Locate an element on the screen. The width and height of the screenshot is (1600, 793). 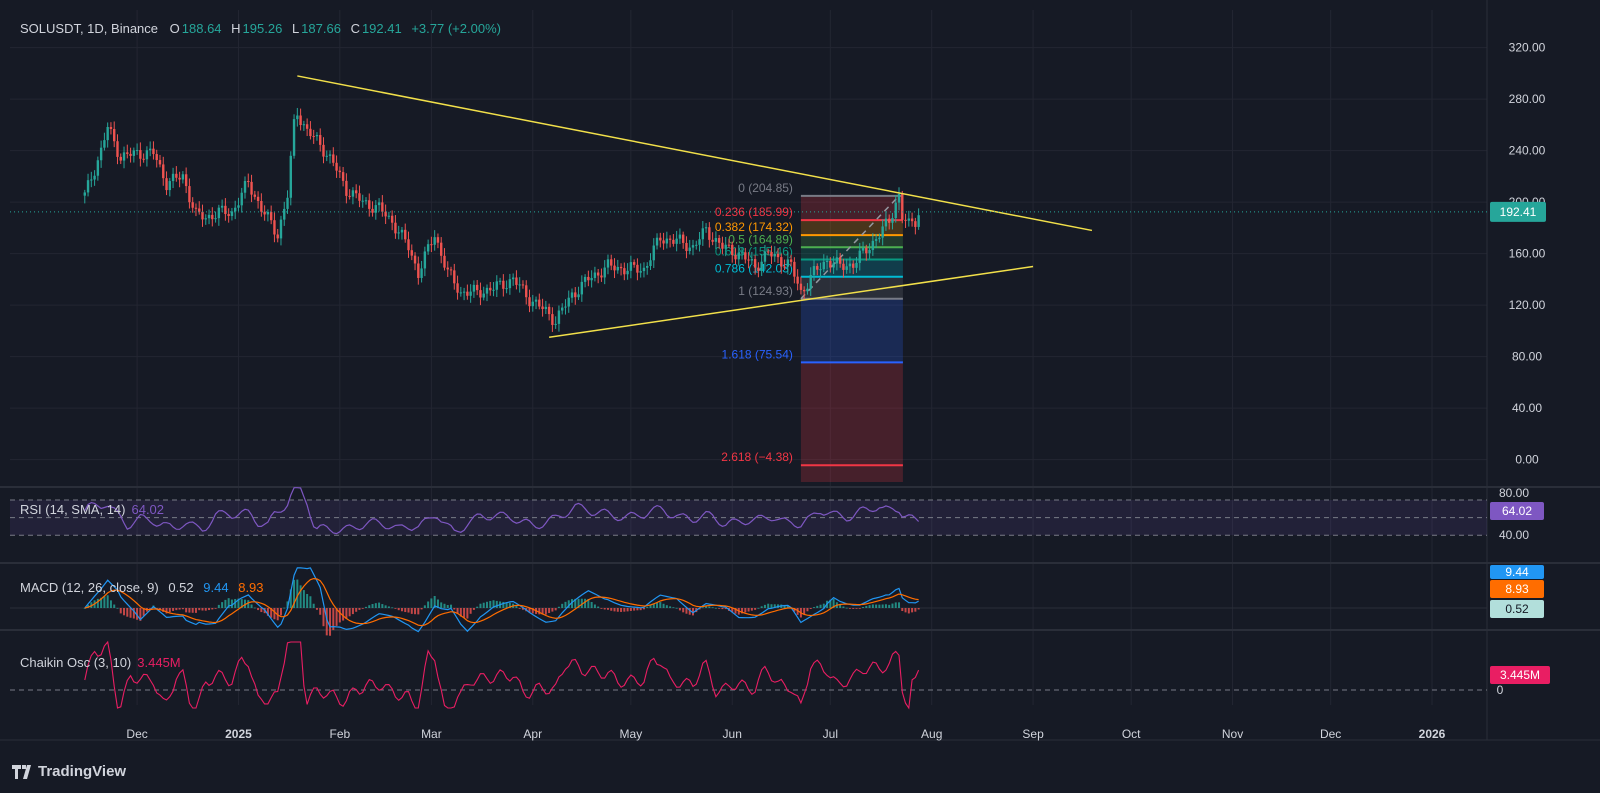
rsi-tick-label: 80.00 is located at coordinates (1514, 493).